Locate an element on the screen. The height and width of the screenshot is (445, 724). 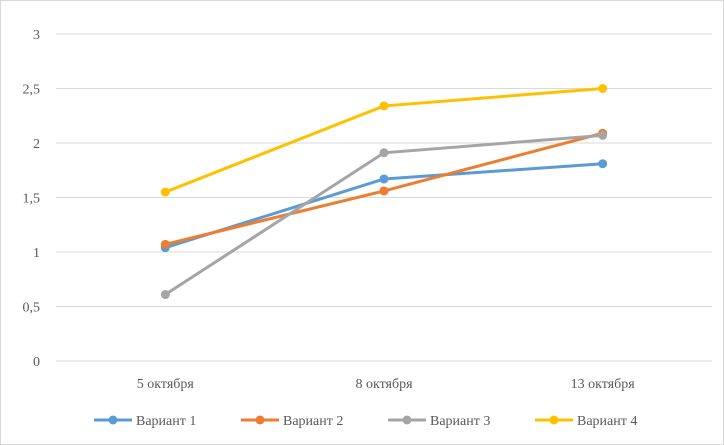
y-tick-label: 1 is located at coordinates (36, 253).